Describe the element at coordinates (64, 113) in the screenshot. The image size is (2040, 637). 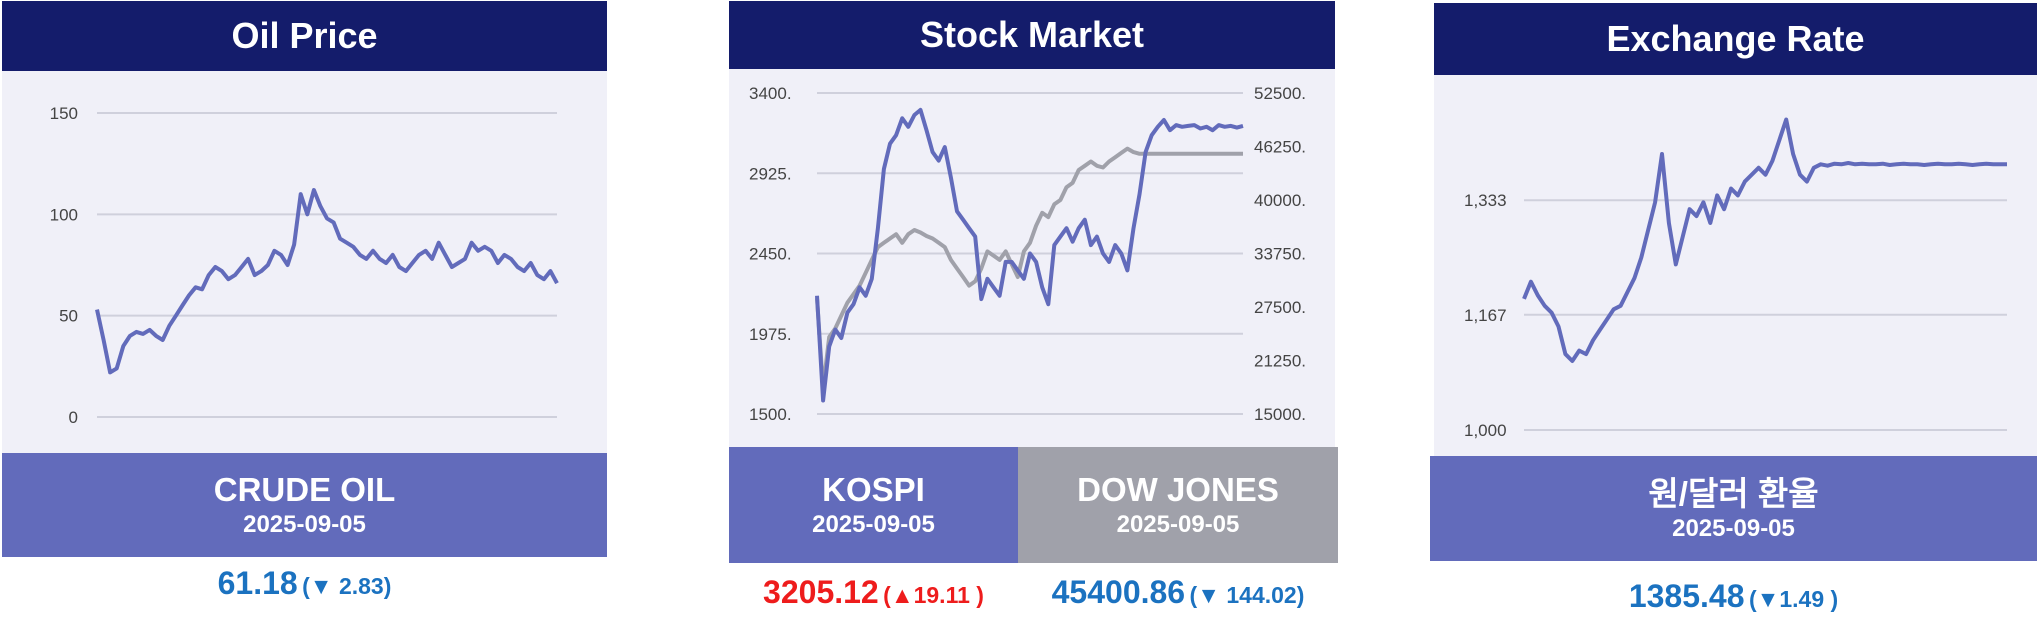
I see `oil-y-tick-label: 150` at that location.